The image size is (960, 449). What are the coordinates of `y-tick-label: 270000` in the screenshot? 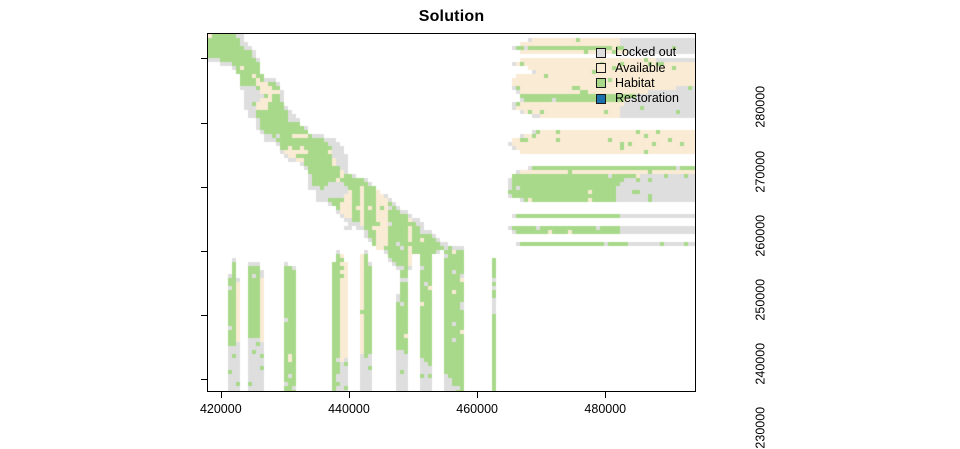 It's located at (761, 171).